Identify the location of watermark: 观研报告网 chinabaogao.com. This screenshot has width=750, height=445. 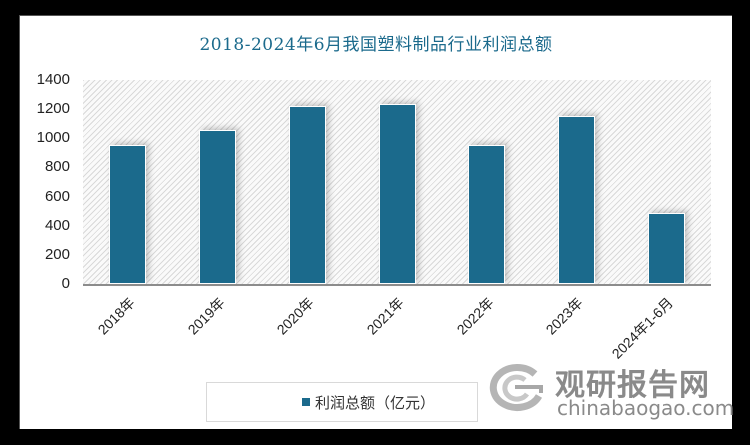
(609, 391).